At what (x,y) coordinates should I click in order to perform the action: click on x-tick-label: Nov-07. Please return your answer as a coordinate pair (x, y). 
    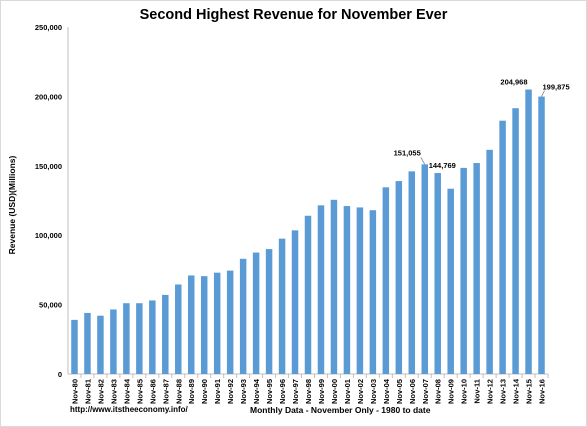
    Looking at the image, I should click on (425, 391).